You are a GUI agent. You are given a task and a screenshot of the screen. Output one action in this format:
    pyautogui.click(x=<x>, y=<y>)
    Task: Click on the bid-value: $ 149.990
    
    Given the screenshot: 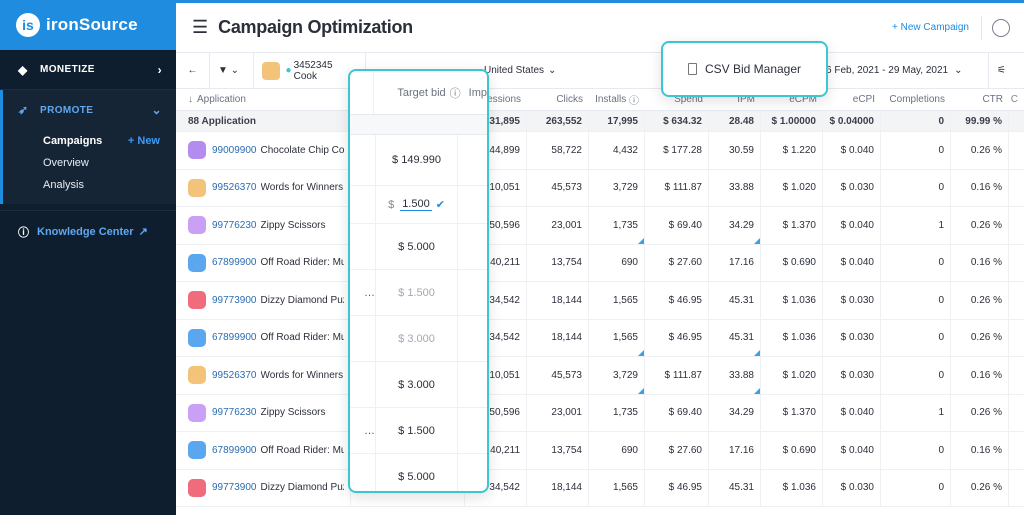 What is the action you would take?
    pyautogui.click(x=417, y=160)
    